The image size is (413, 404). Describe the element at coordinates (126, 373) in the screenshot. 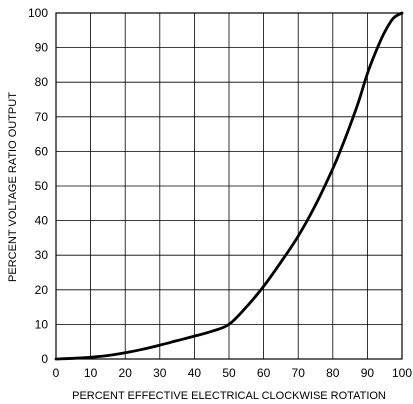

I see `x-tick-label-2: 20` at that location.